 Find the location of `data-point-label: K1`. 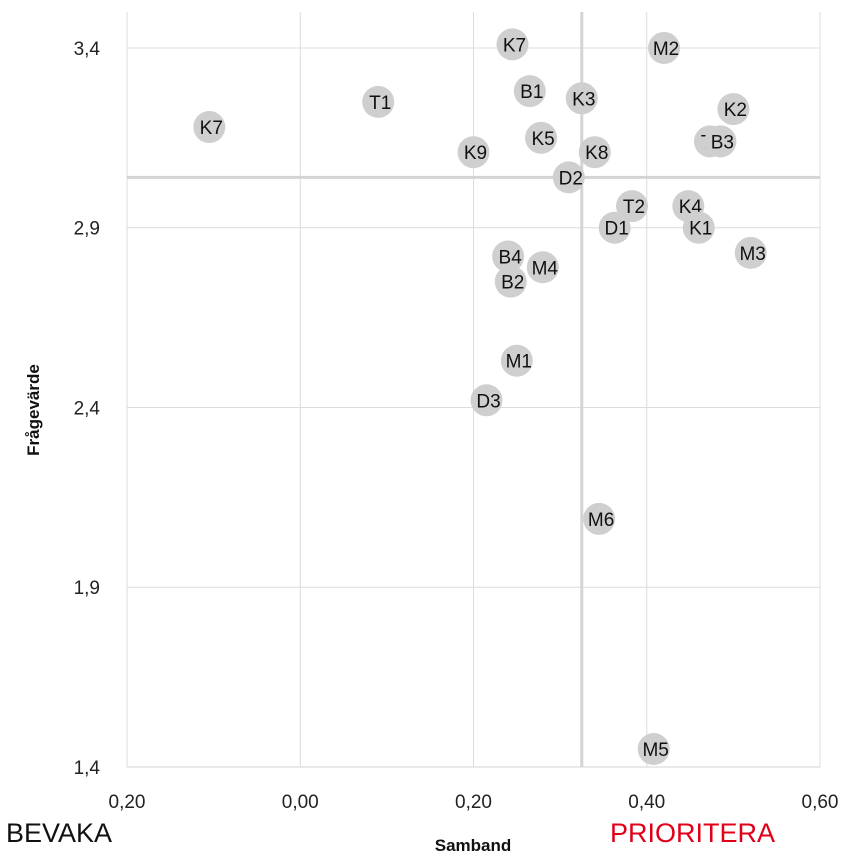

data-point-label: K1 is located at coordinates (700, 229).